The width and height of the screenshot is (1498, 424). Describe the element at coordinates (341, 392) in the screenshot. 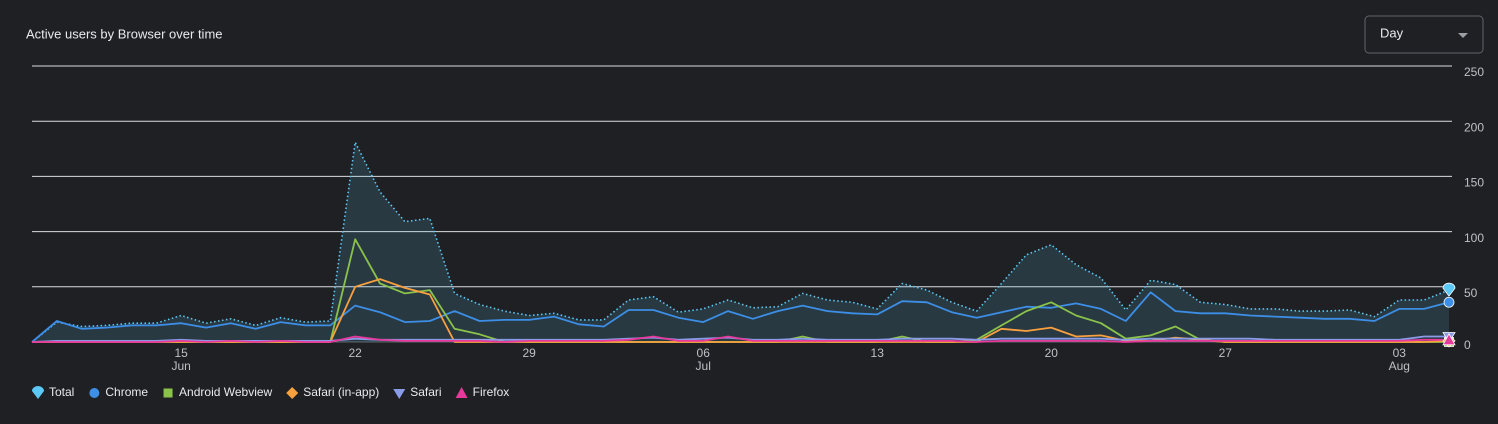

I see `legend-label: Safari (in-app)` at that location.